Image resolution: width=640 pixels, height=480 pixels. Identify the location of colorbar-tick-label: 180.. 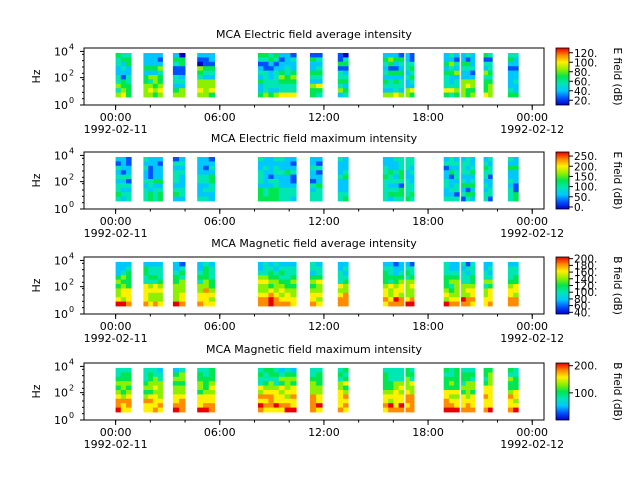
(585, 266).